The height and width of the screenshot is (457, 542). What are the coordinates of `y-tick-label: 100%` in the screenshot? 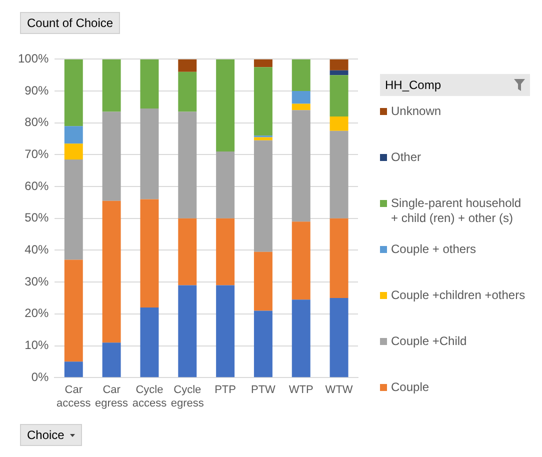 It's located at (34, 59).